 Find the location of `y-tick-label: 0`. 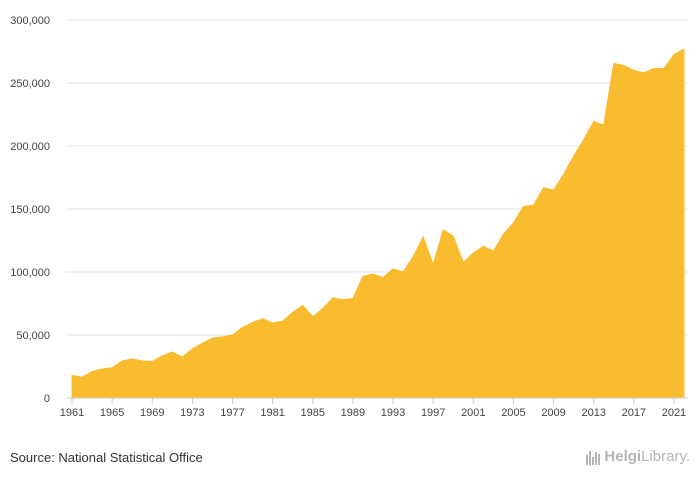

y-tick-label: 0 is located at coordinates (47, 399).